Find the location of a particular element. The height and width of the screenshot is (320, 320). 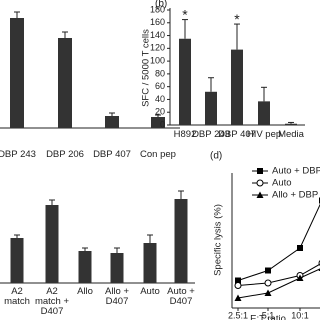

y-axis-label: SFC / 5000 T cells is located at coordinates (146, 68).